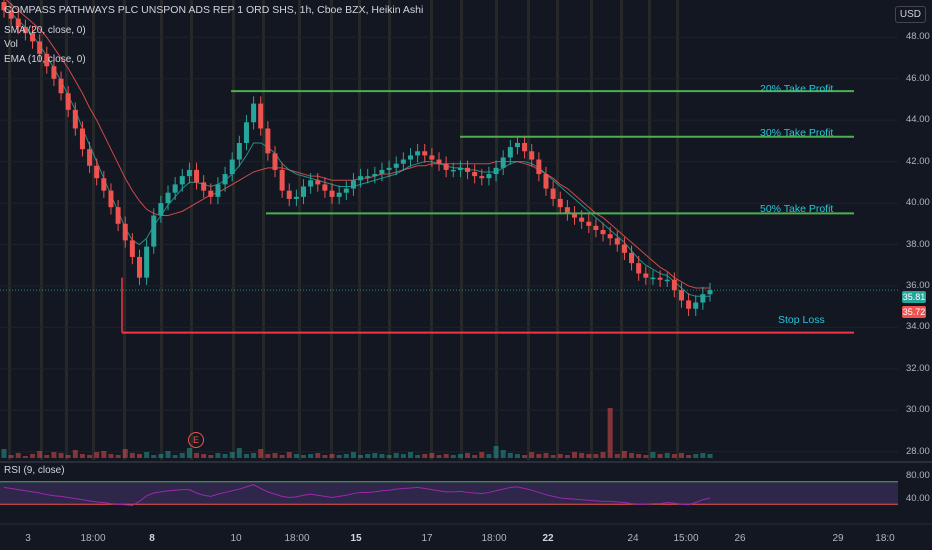 Image resolution: width=932 pixels, height=550 pixels. Describe the element at coordinates (918, 451) in the screenshot. I see `price-tick-label: 28.00` at that location.